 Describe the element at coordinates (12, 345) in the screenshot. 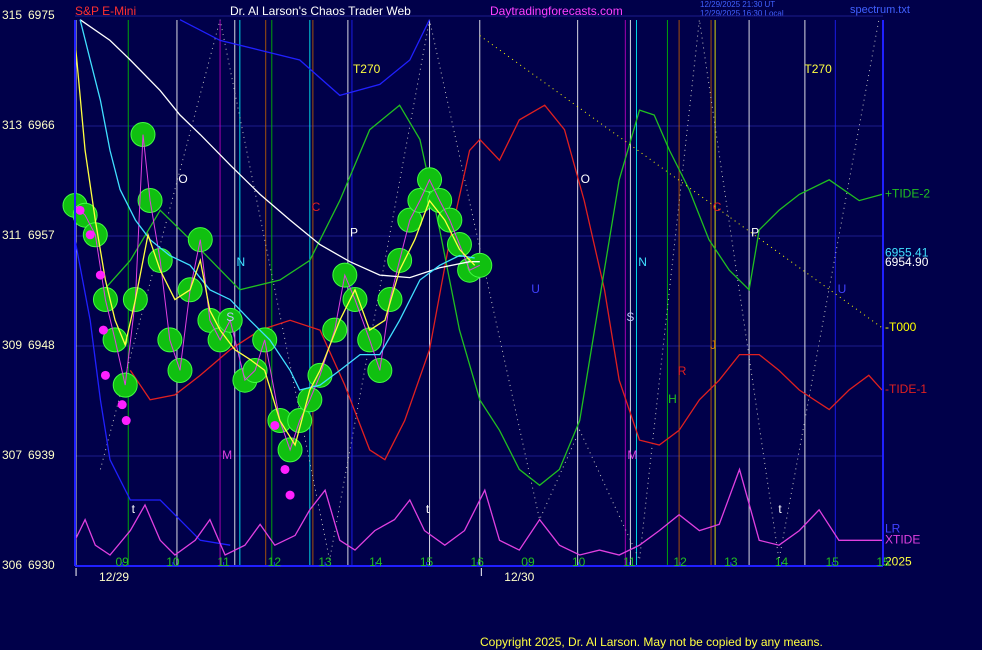

I see `y-tick-label: 309` at that location.